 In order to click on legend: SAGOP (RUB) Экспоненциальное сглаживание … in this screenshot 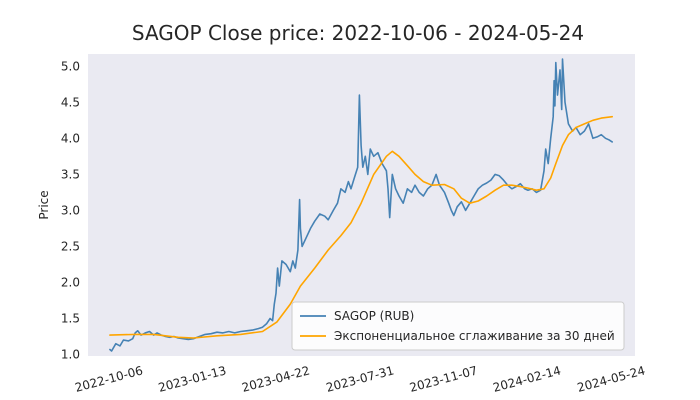, I will do `click(458, 326)`.